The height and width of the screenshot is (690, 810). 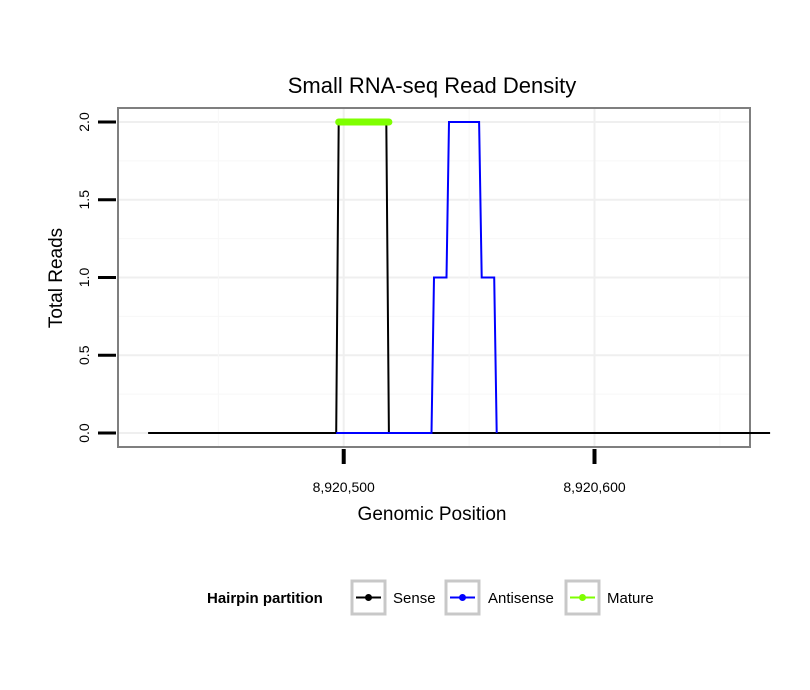 What do you see at coordinates (56, 278) in the screenshot?
I see `y-axis-title: Total Reads` at bounding box center [56, 278].